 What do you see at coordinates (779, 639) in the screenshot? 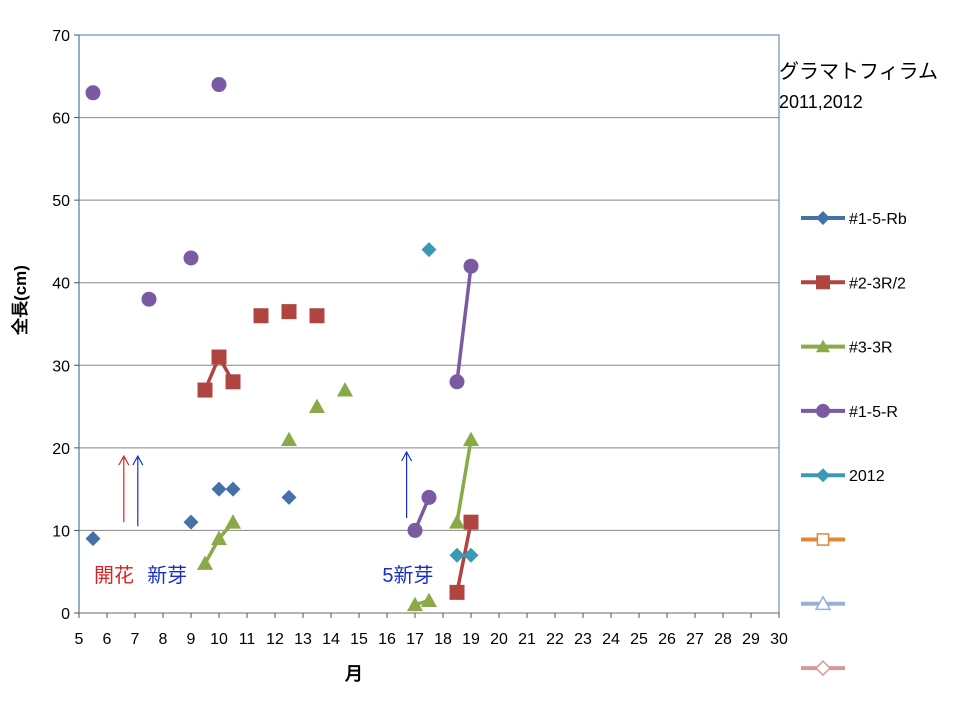
I see `x-tick-label: 30` at bounding box center [779, 639].